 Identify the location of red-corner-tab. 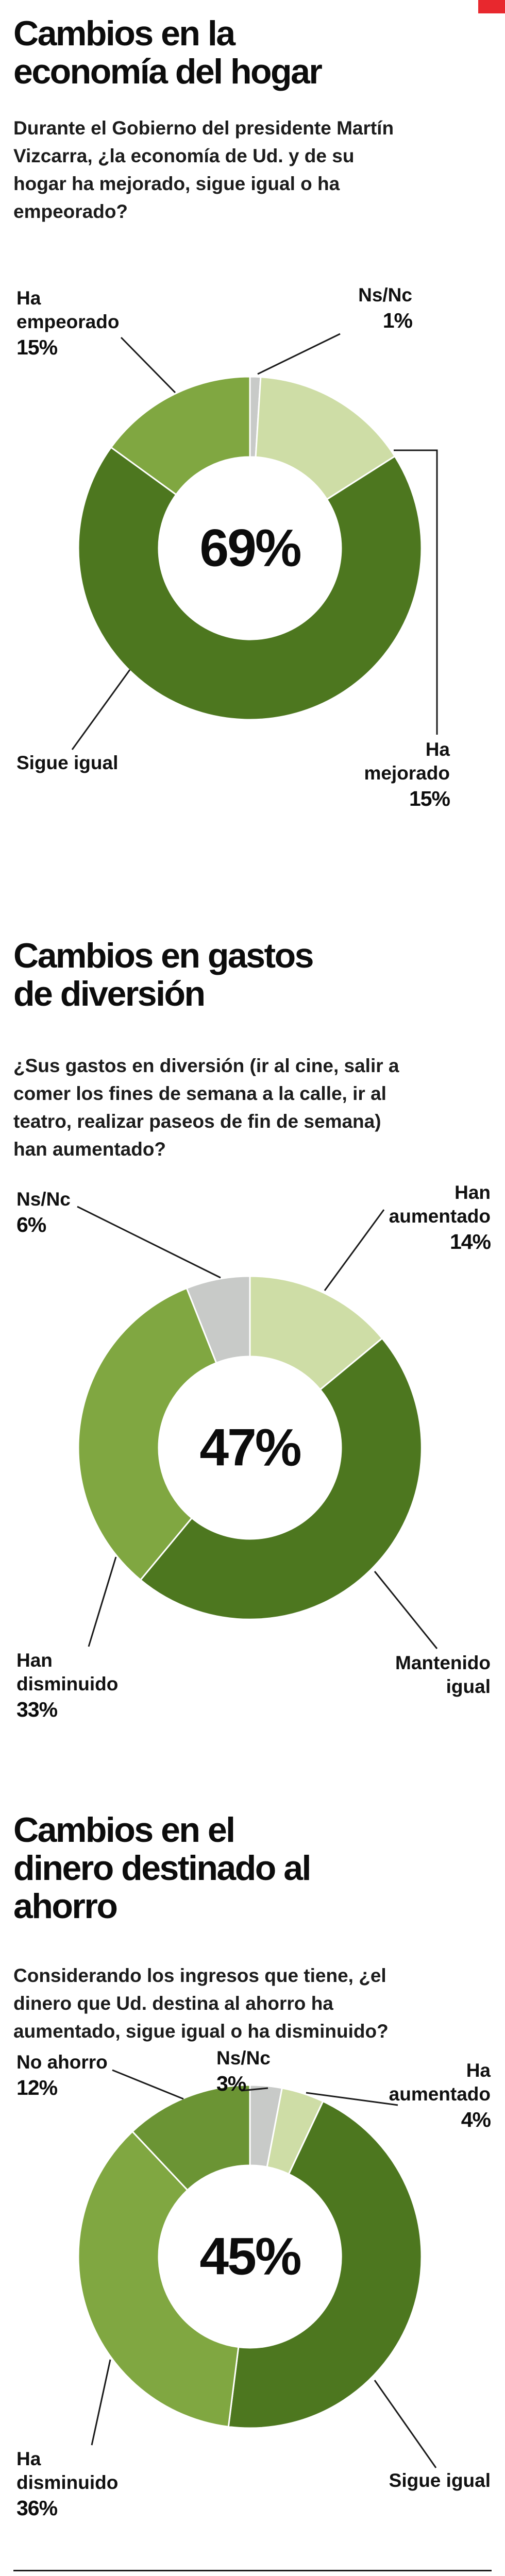
(491, 6).